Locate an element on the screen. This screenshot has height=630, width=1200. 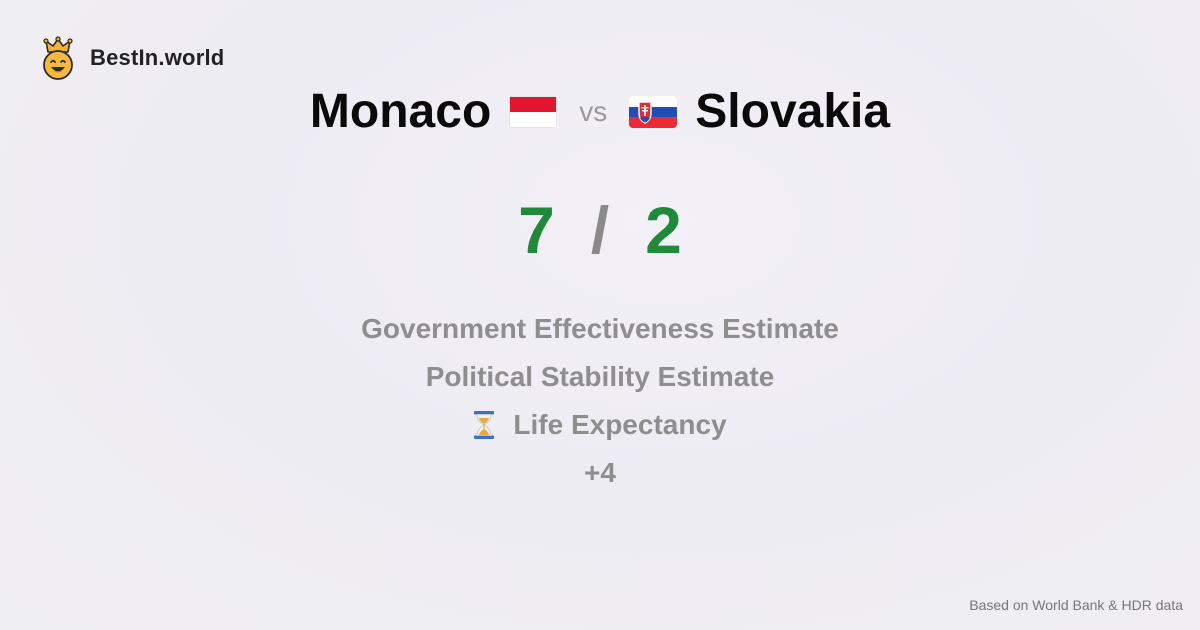
comparison-title: Monaco vs Slovakia is located at coordinates (600, 111).